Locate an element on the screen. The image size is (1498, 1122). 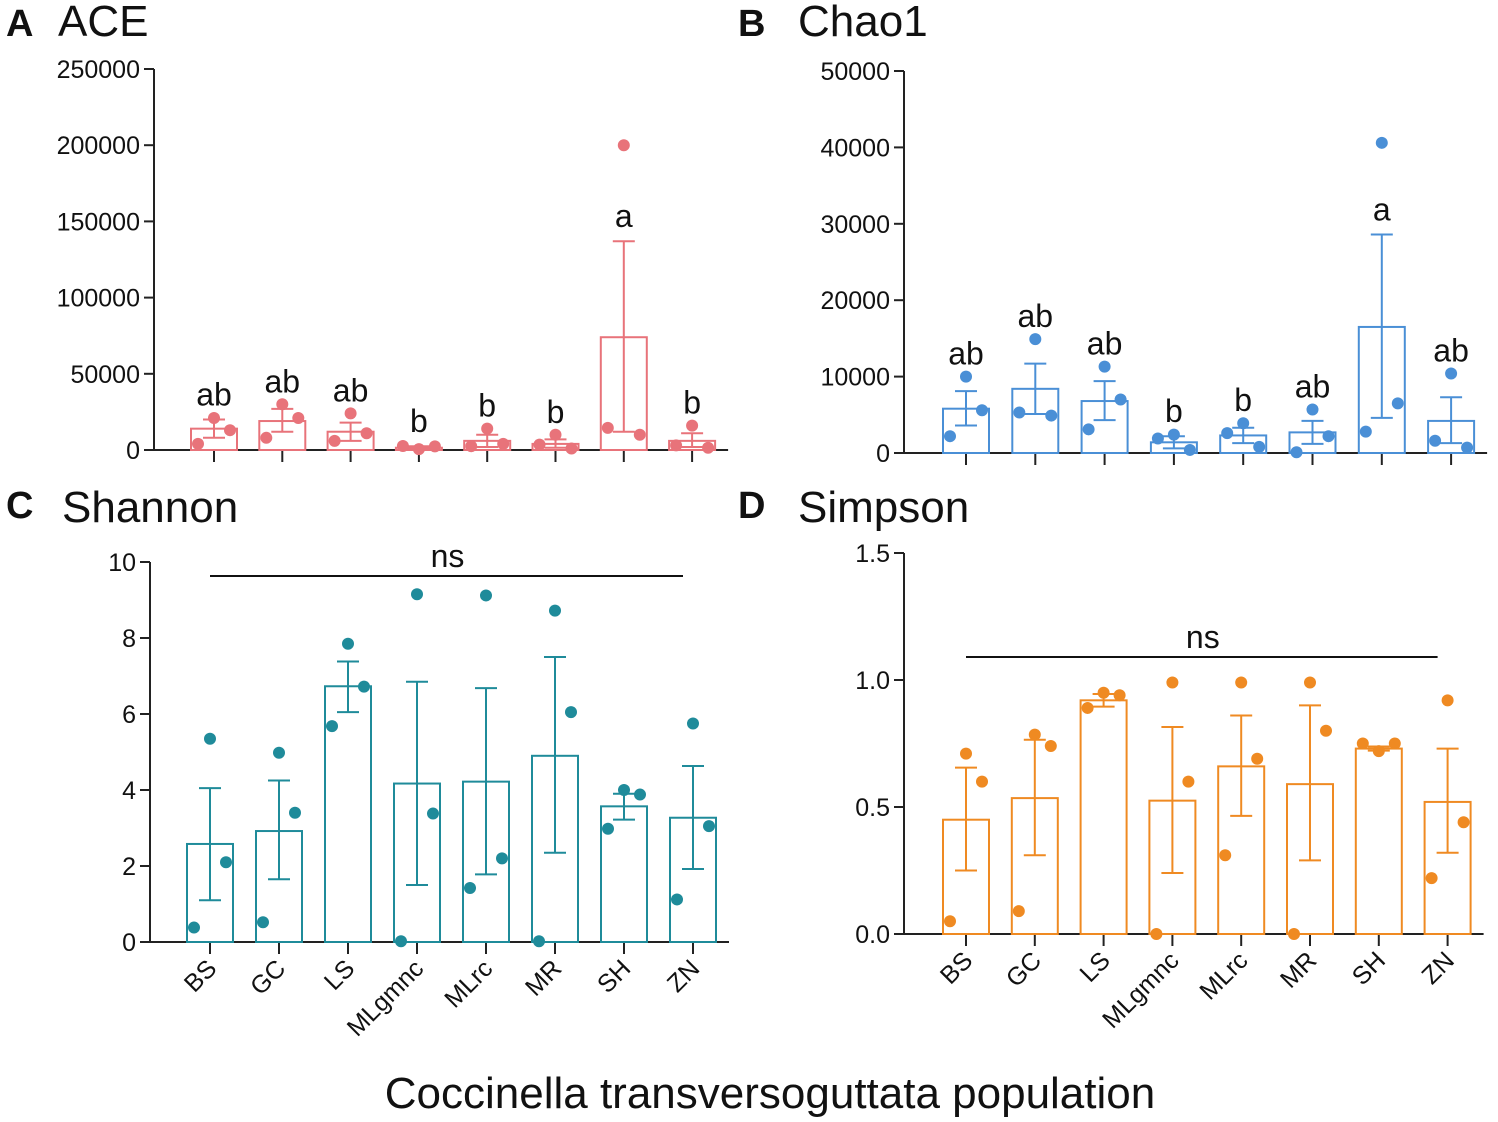
y-tick-label: 250000 is located at coordinates (98, 70).